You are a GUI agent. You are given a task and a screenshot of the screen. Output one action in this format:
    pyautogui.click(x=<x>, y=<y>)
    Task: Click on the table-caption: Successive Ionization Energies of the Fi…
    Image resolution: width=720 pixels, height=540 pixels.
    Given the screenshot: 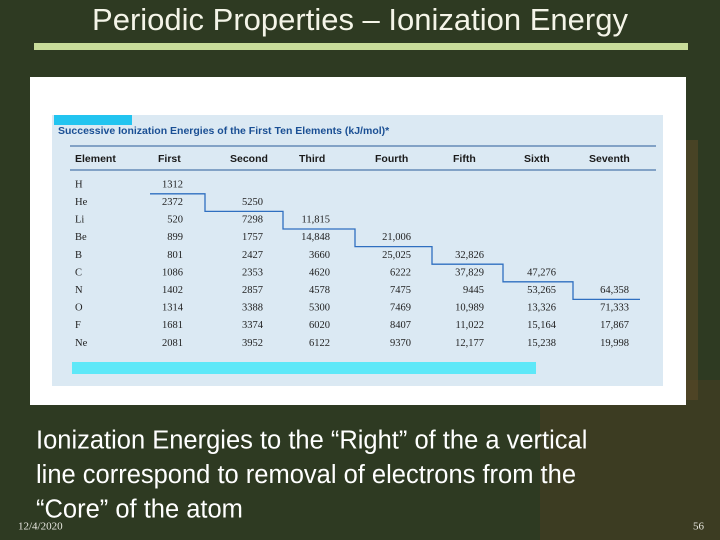 What is the action you would take?
    pyautogui.click(x=224, y=131)
    